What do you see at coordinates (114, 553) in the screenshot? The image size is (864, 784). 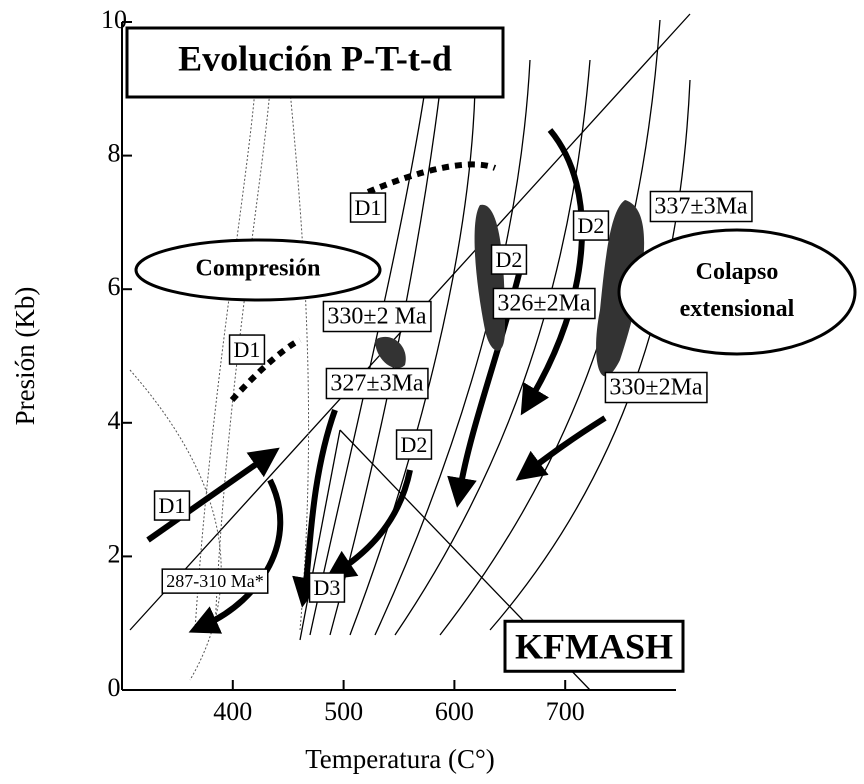 I see `y-tick-label: 2` at bounding box center [114, 553].